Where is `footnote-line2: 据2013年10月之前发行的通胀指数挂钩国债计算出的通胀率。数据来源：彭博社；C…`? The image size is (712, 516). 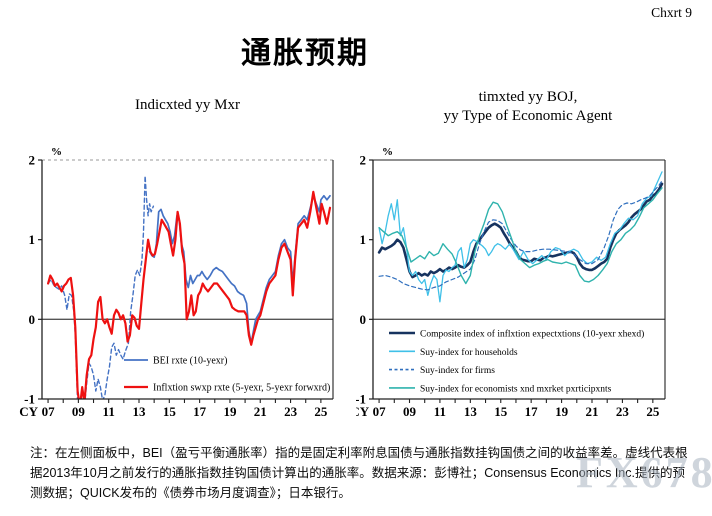 footnote-line2: 据2013年10月之前发行的通胀指数挂钩国债计算出的通胀率。数据来源：彭博社；C… is located at coordinates (357, 473).